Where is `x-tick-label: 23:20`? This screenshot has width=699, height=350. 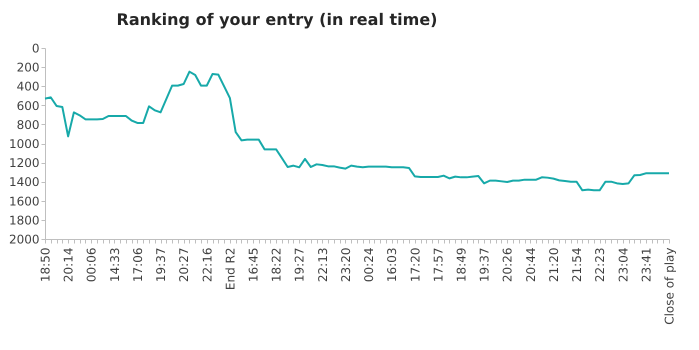
x-tick-label: 23:20 is located at coordinates (345, 265).